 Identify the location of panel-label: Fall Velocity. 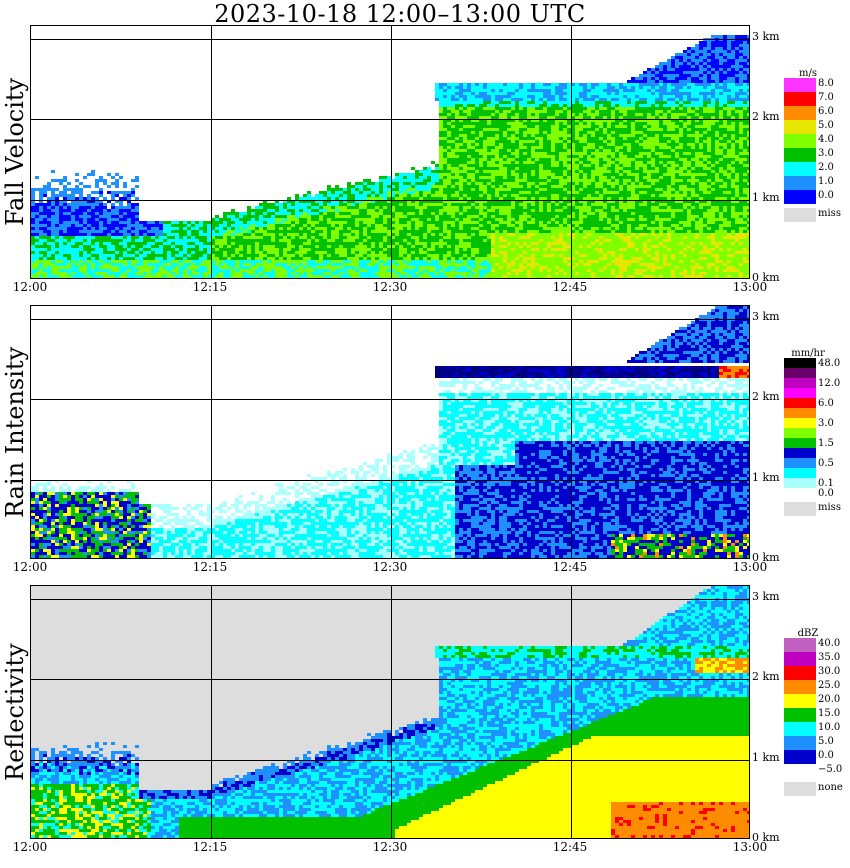
(15, 152).